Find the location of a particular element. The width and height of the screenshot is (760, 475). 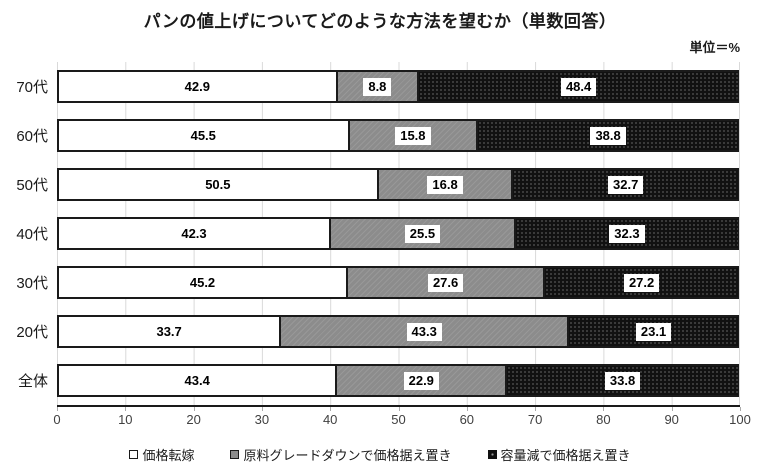

stacked-bar: 42.9 8.8 48.4 is located at coordinates (398, 86).